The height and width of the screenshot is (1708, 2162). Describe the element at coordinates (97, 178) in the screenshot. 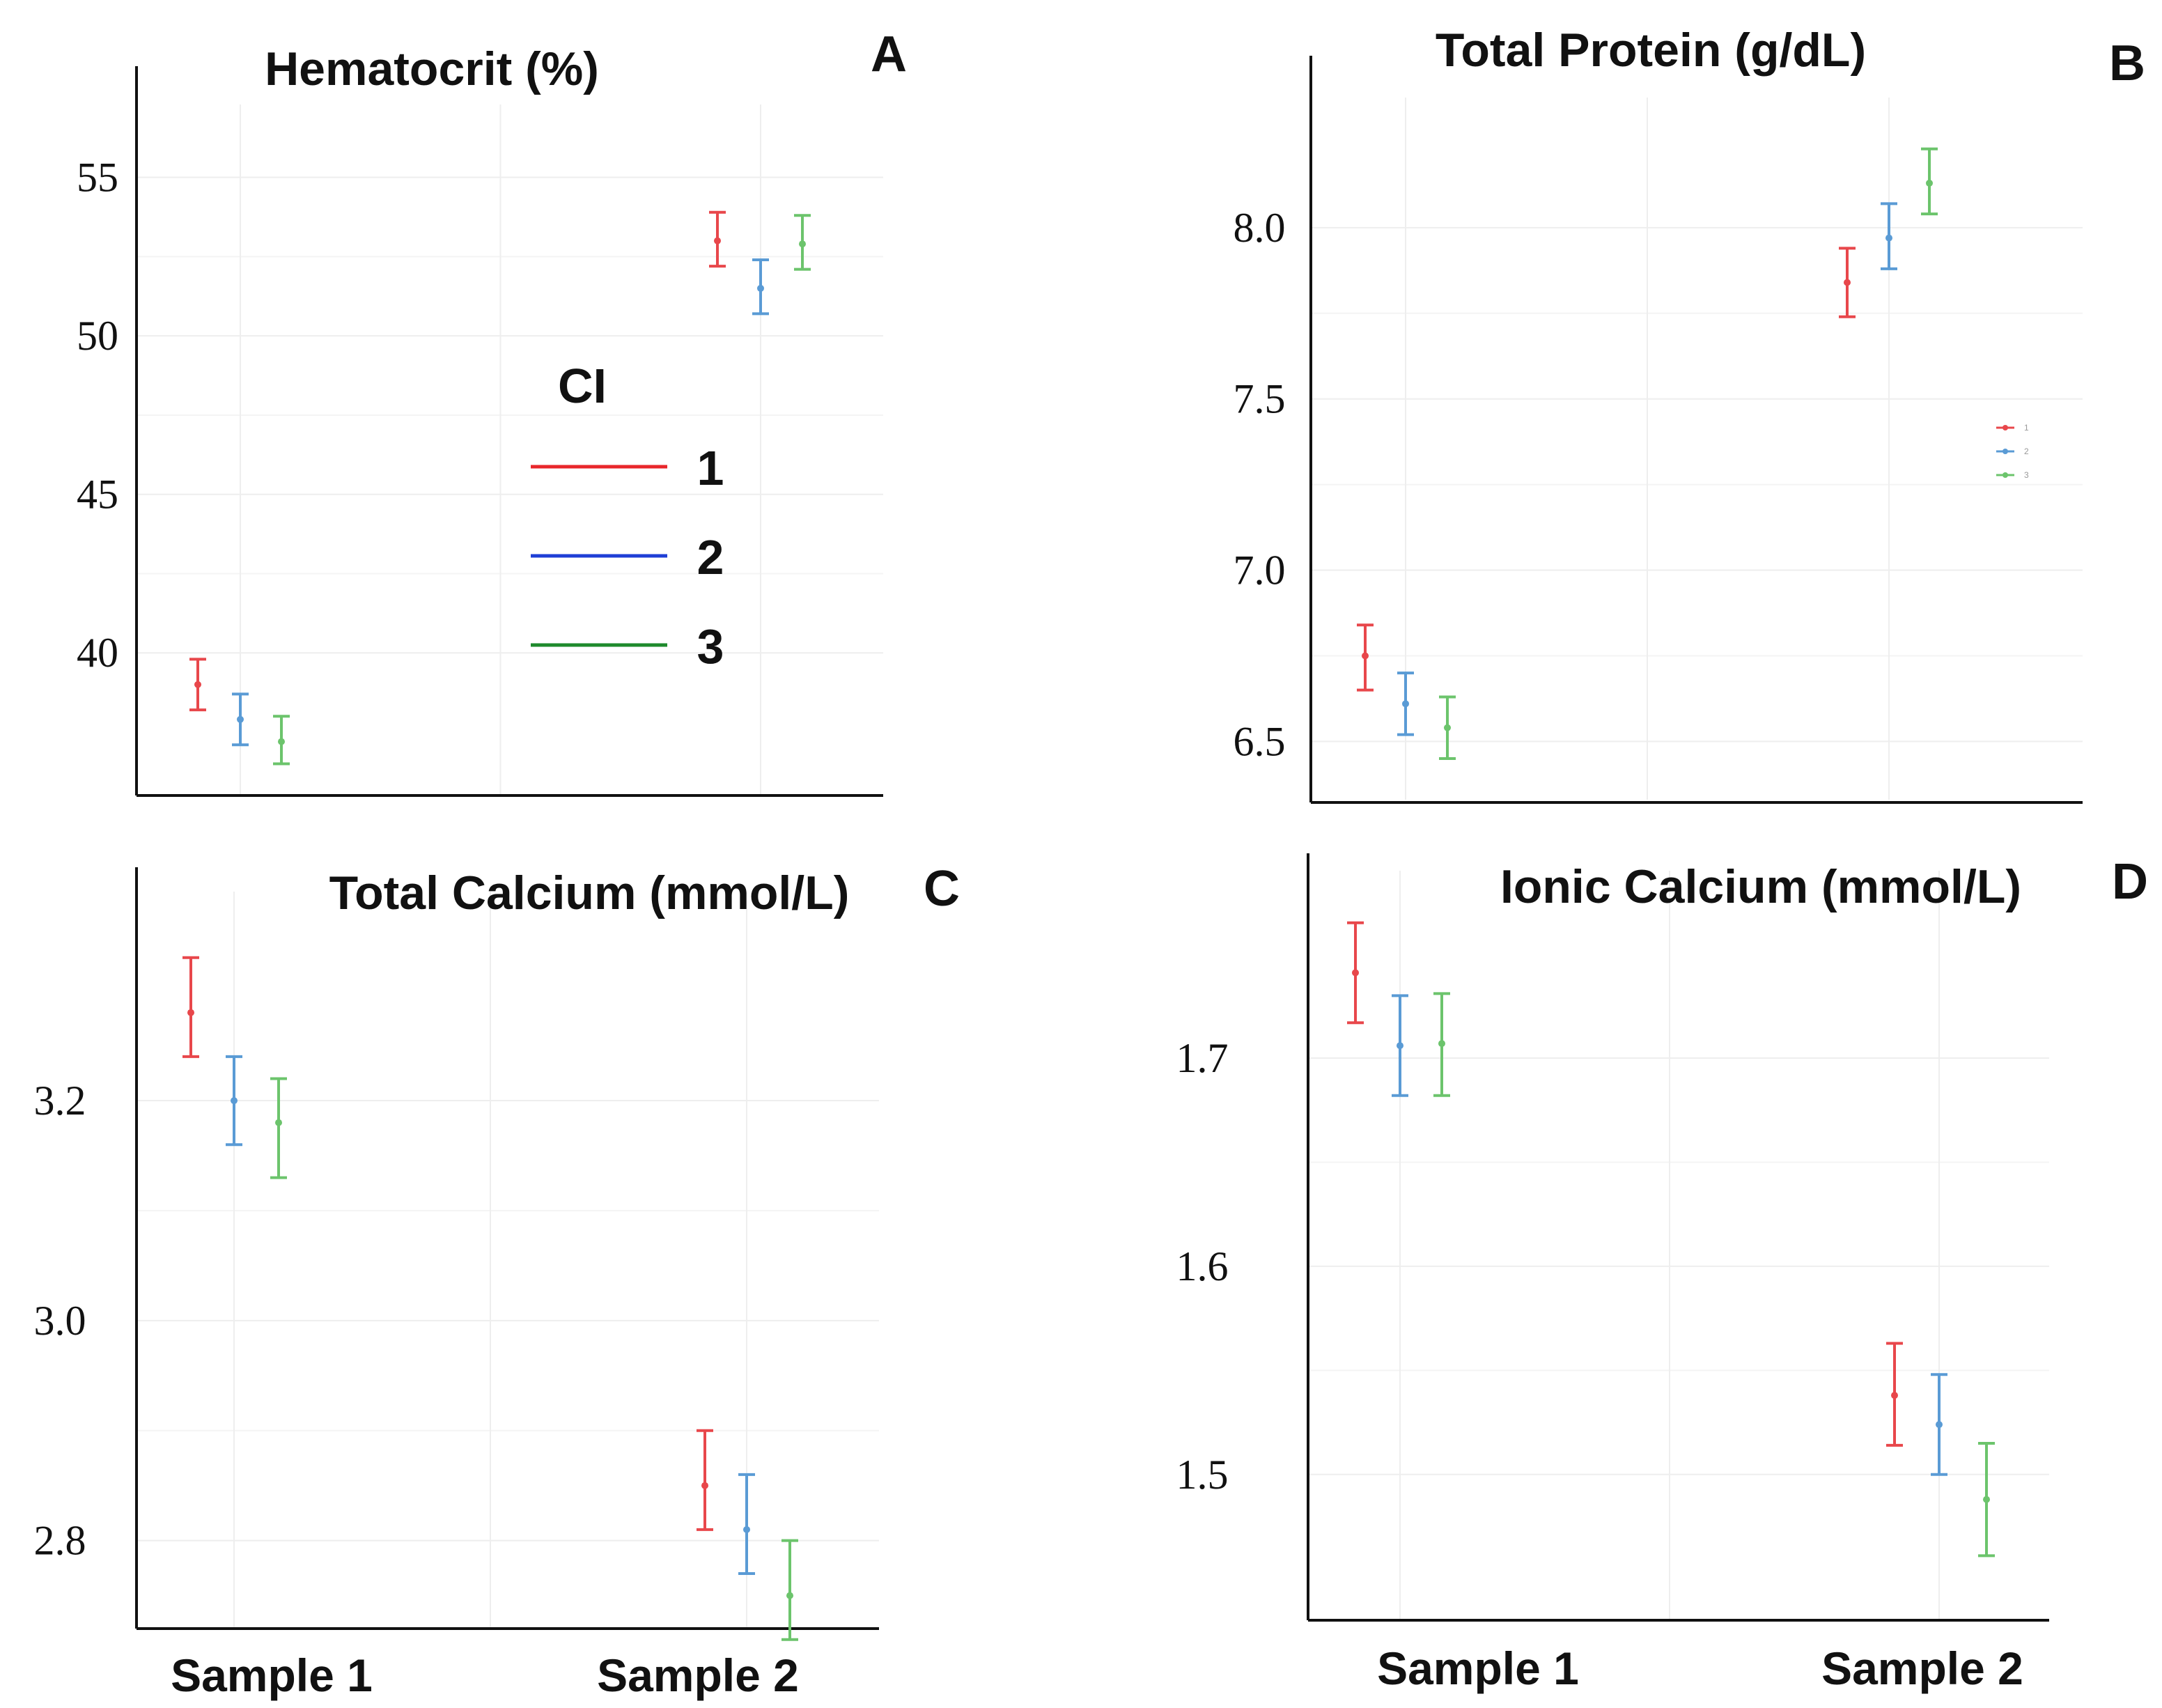

I see `y-tick-label: 55` at that location.